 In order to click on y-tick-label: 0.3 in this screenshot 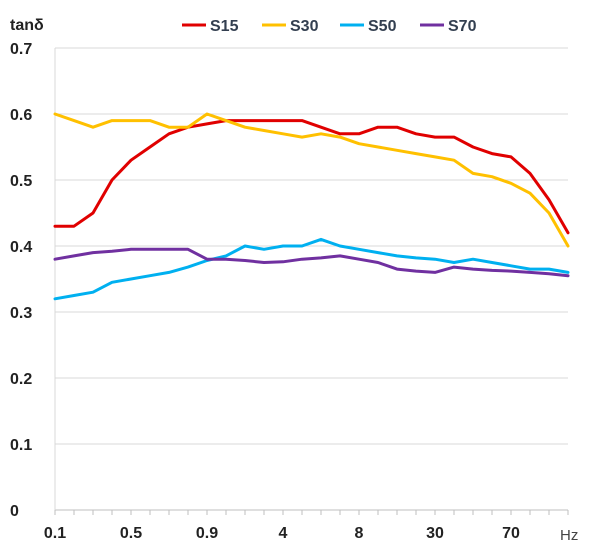, I will do `click(21, 313)`.